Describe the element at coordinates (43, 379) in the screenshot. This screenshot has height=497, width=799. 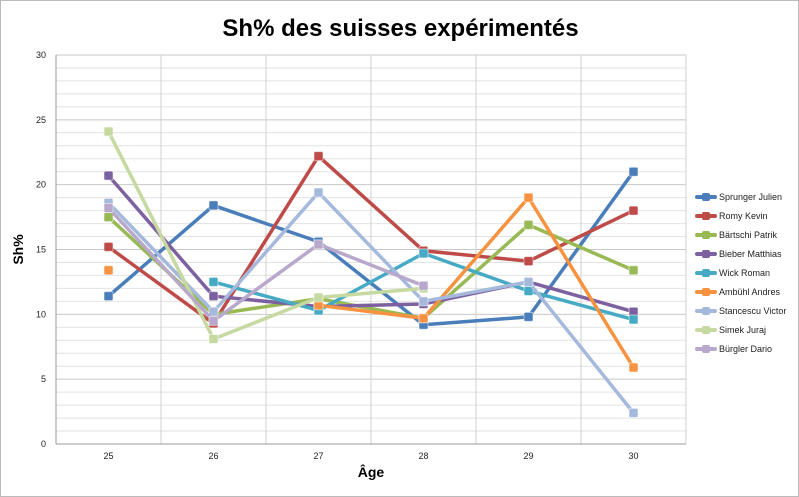
I see `y-tick-label: 5` at that location.